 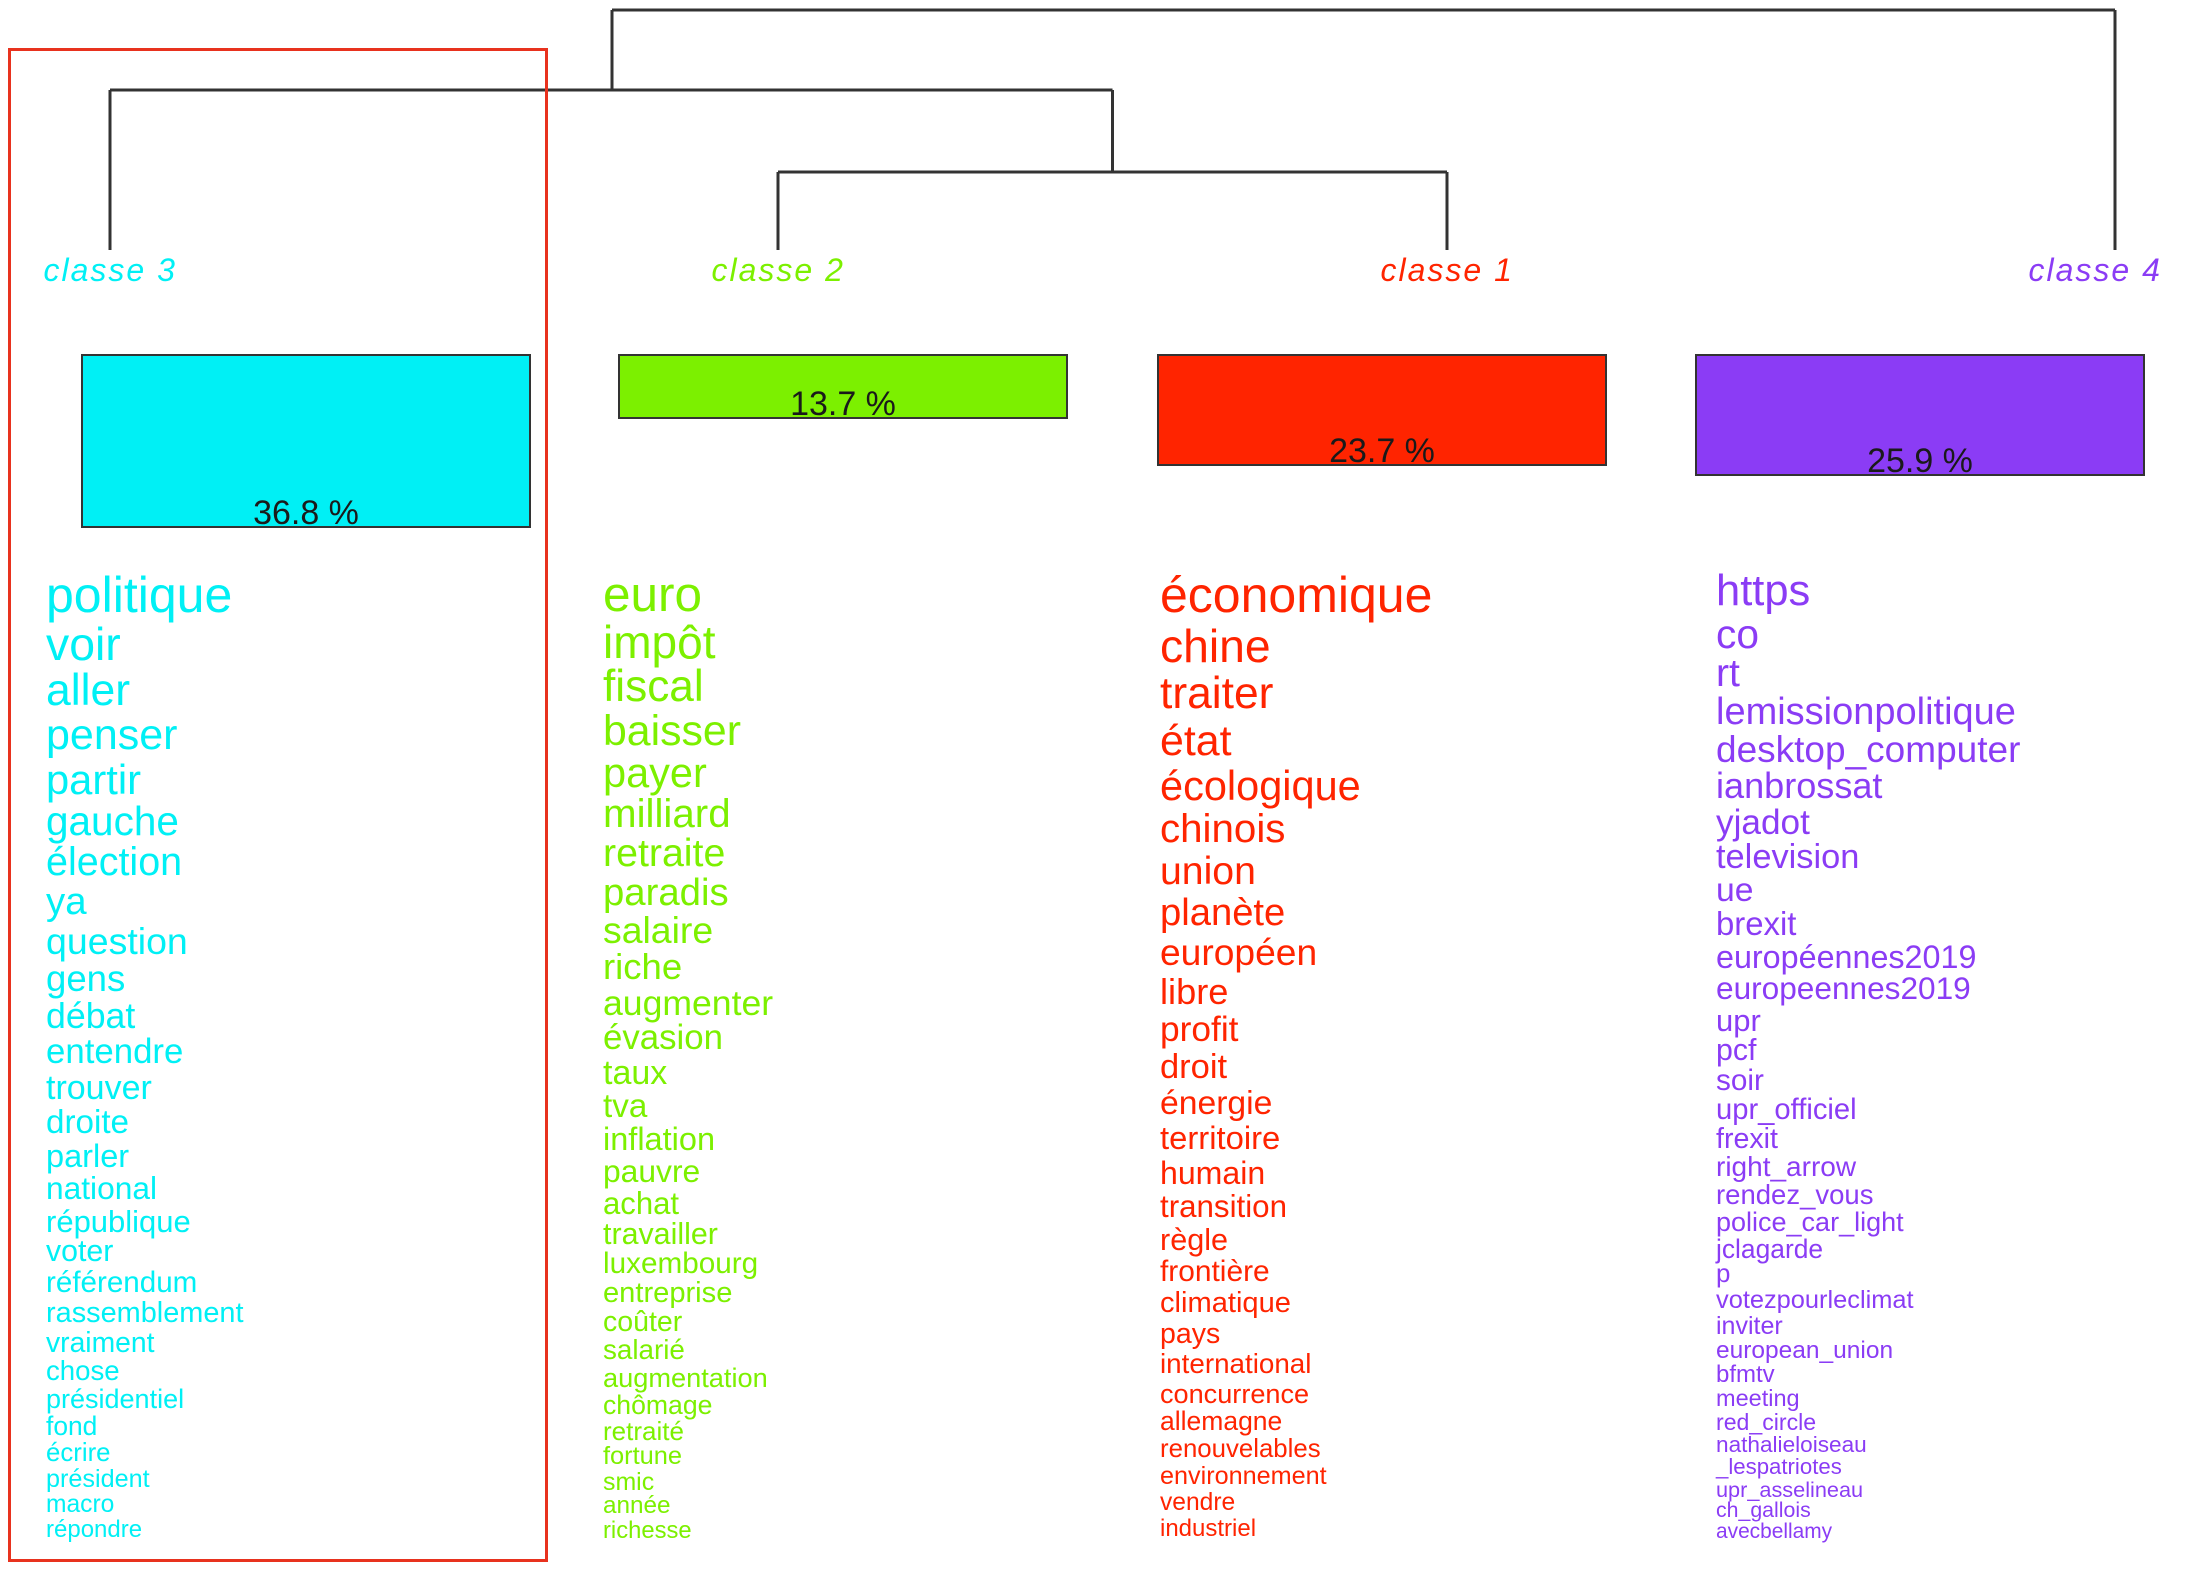 What do you see at coordinates (1223, 1207) in the screenshot?
I see `word-item: transition` at bounding box center [1223, 1207].